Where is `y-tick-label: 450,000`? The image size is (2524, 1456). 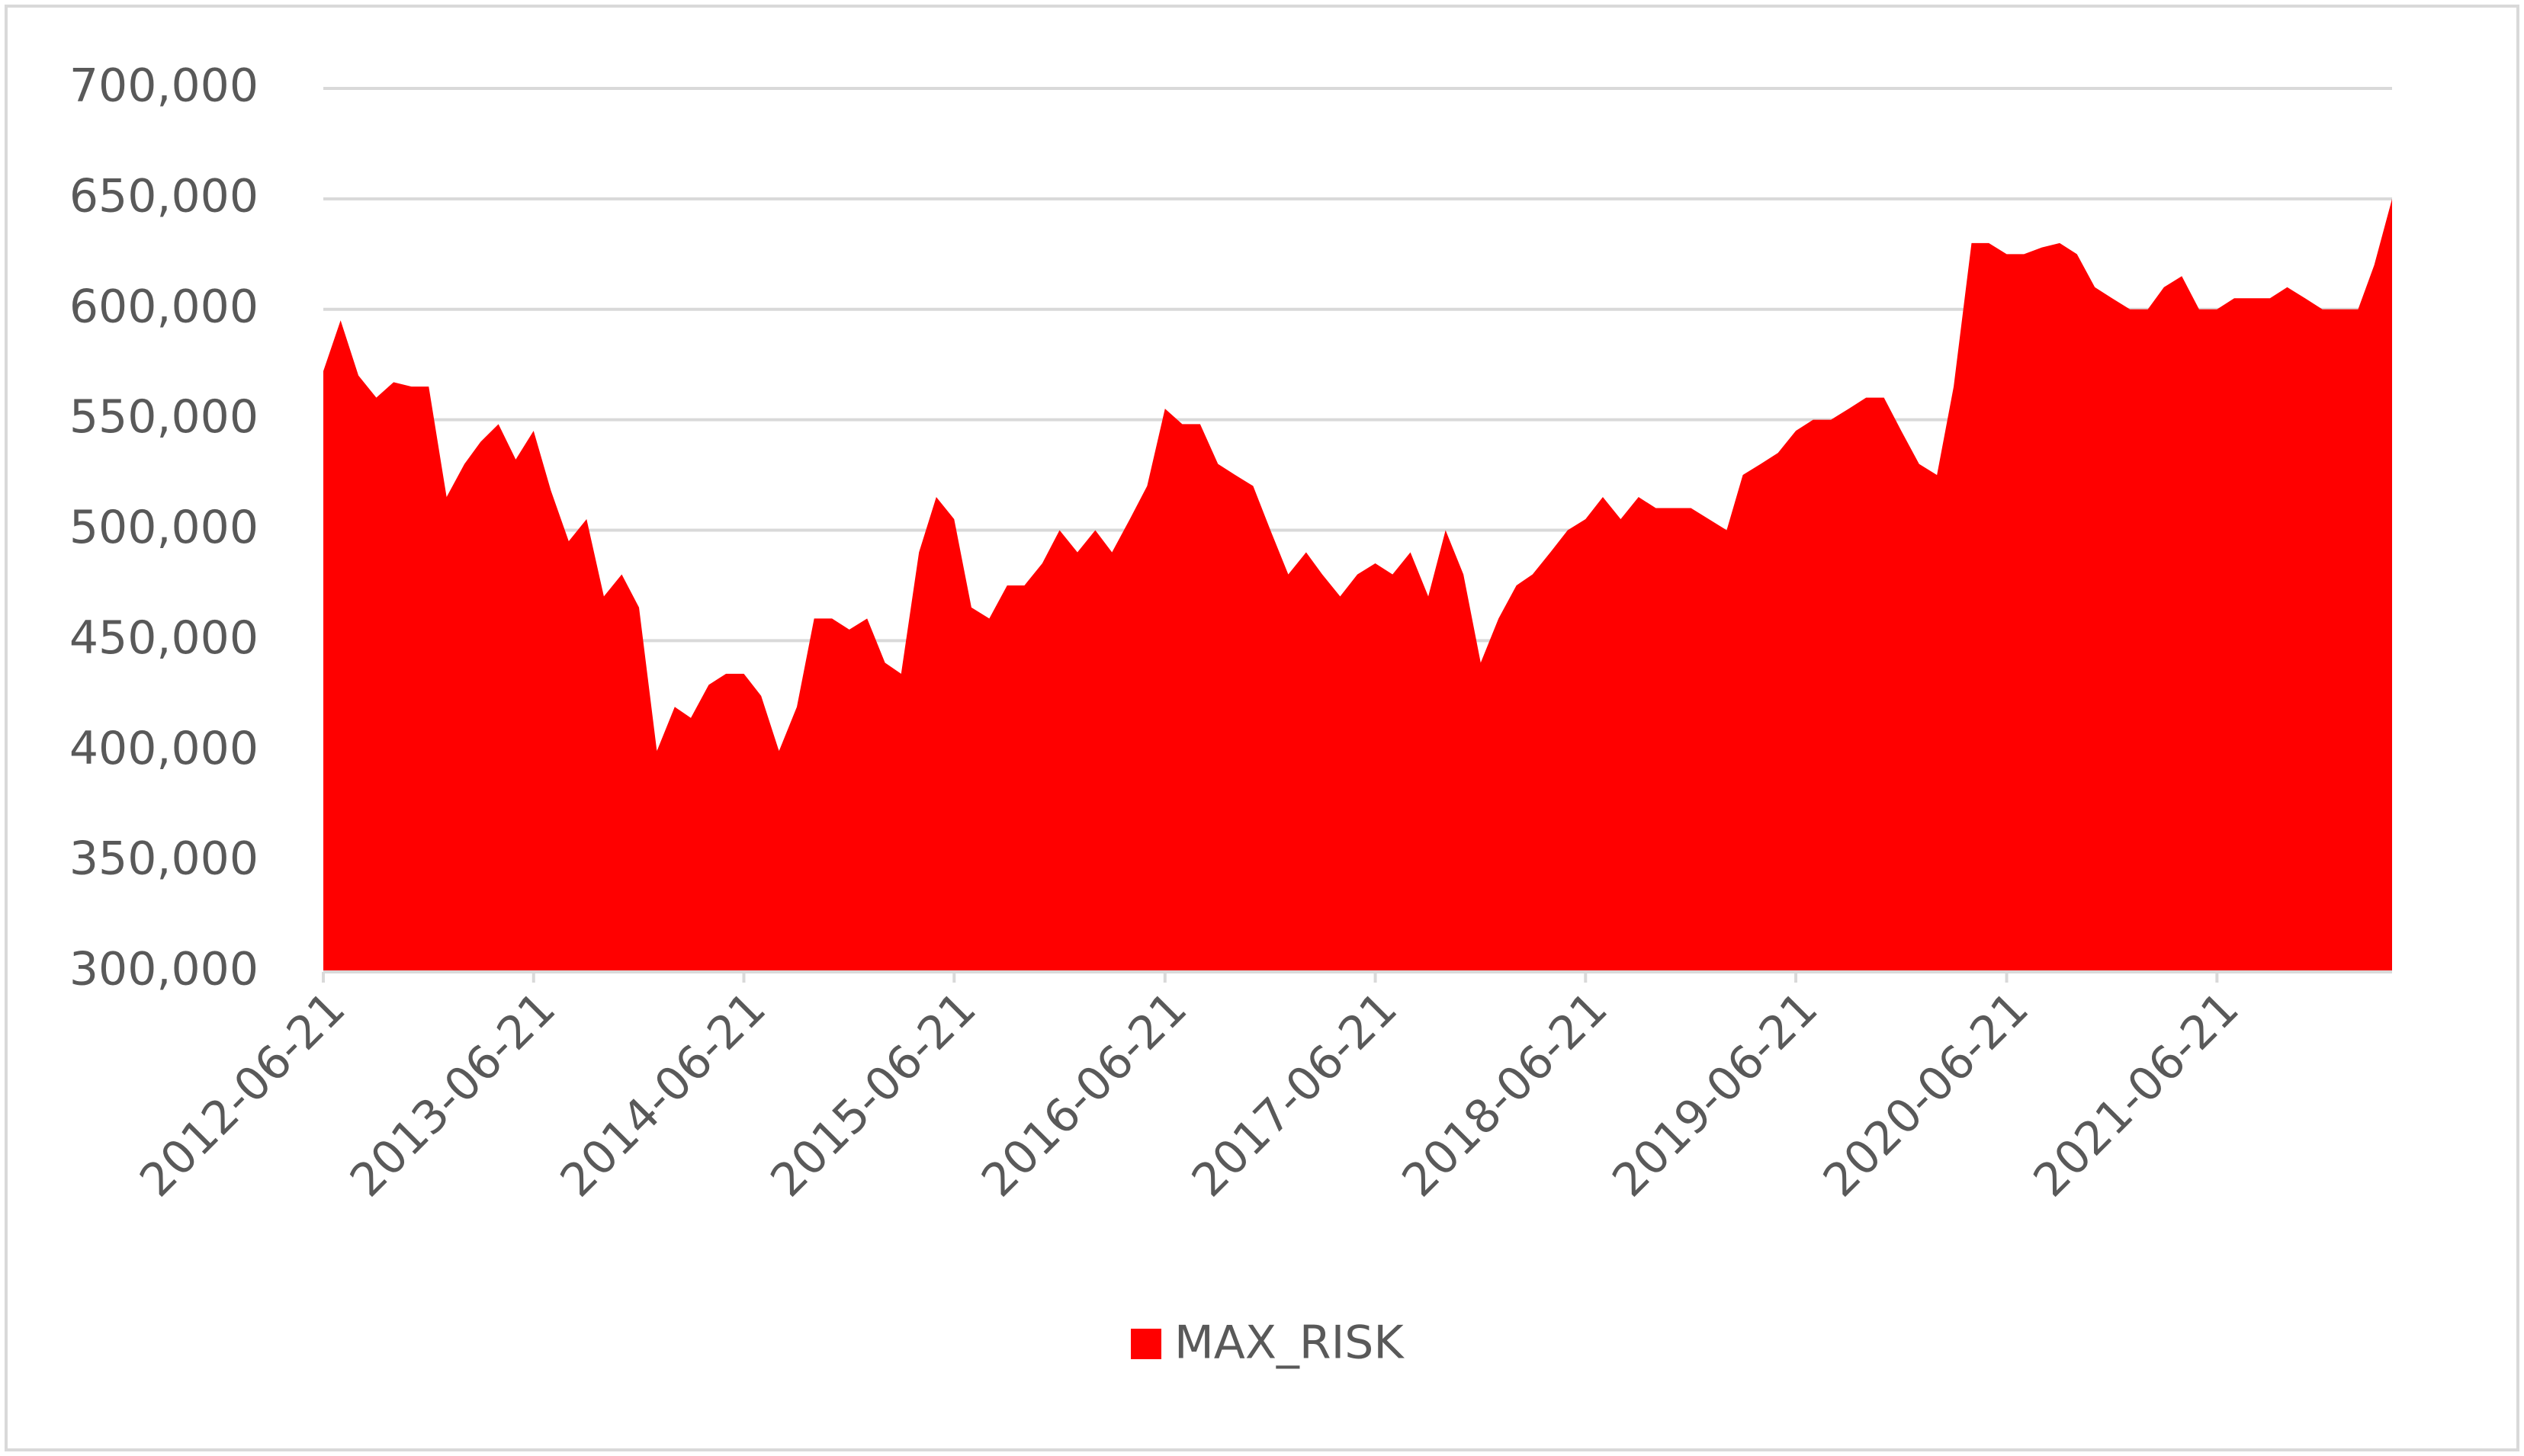 y-tick-label: 450,000 is located at coordinates (164, 638).